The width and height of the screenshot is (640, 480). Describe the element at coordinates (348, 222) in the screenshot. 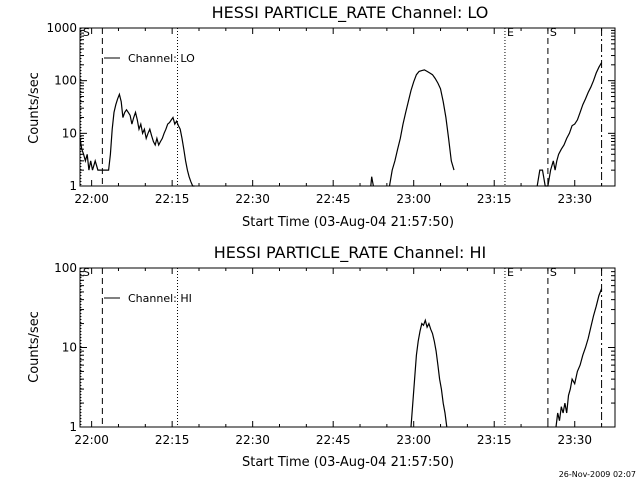

I see `x-axis-label-lo: Start Time (03-Aug-04 21:57:50)` at that location.